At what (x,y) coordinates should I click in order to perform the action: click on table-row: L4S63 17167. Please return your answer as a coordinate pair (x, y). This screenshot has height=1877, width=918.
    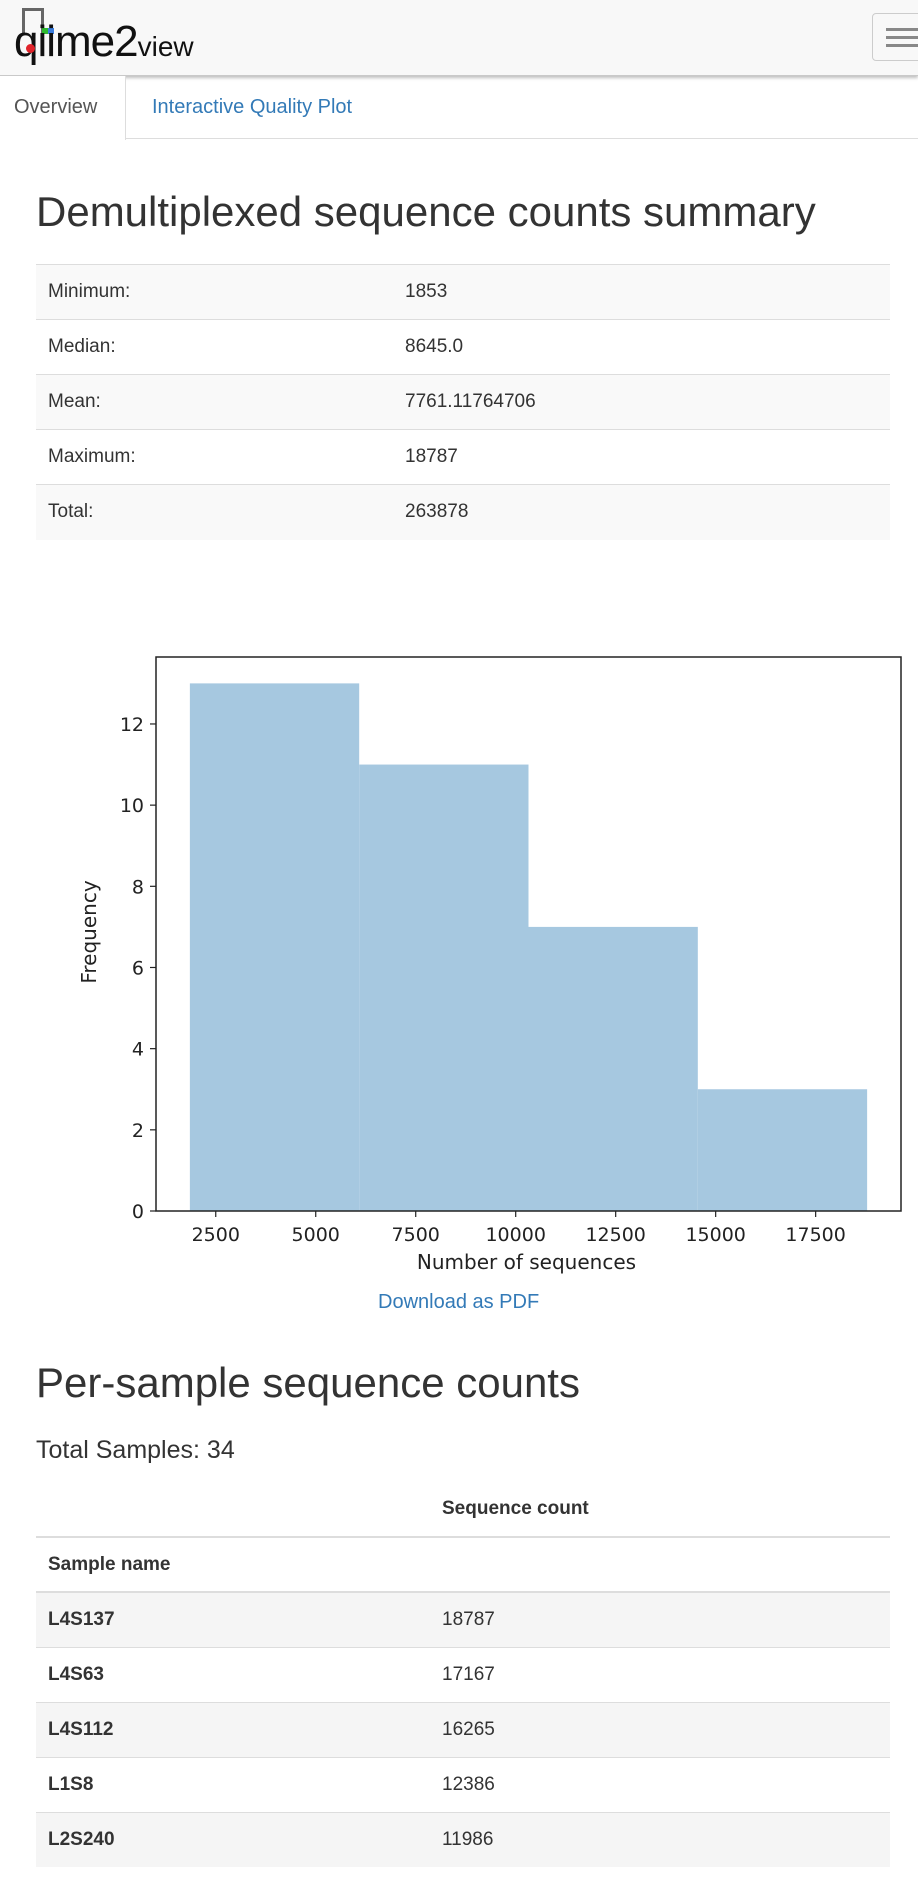
    Looking at the image, I should click on (463, 1674).